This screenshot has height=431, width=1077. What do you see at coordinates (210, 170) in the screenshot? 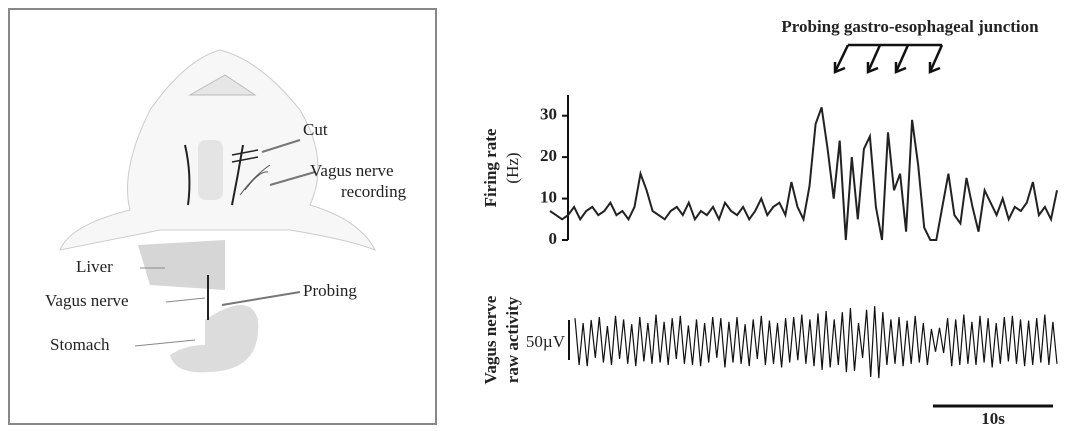
I see `trachea` at bounding box center [210, 170].